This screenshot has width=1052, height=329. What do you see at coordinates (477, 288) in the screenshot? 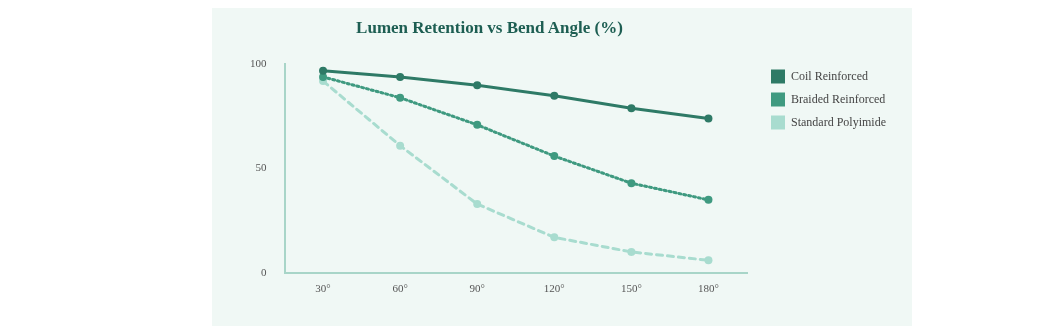
I see `x-tick-label: 90°` at bounding box center [477, 288].